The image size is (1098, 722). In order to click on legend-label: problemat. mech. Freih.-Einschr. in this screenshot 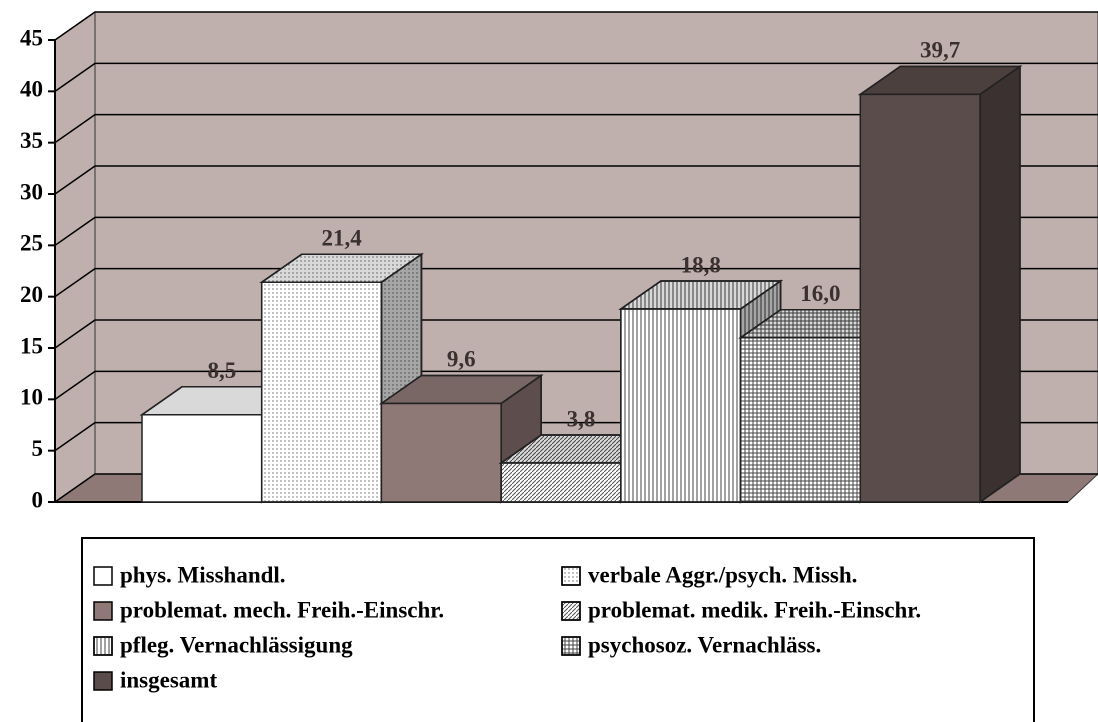, I will do `click(282, 609)`.